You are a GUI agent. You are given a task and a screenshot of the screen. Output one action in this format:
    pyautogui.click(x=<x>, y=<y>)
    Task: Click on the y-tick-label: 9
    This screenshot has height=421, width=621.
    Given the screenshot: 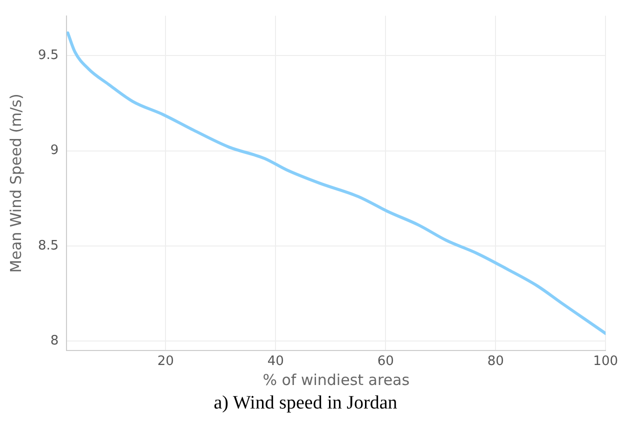 What is the action you would take?
    pyautogui.click(x=54, y=150)
    